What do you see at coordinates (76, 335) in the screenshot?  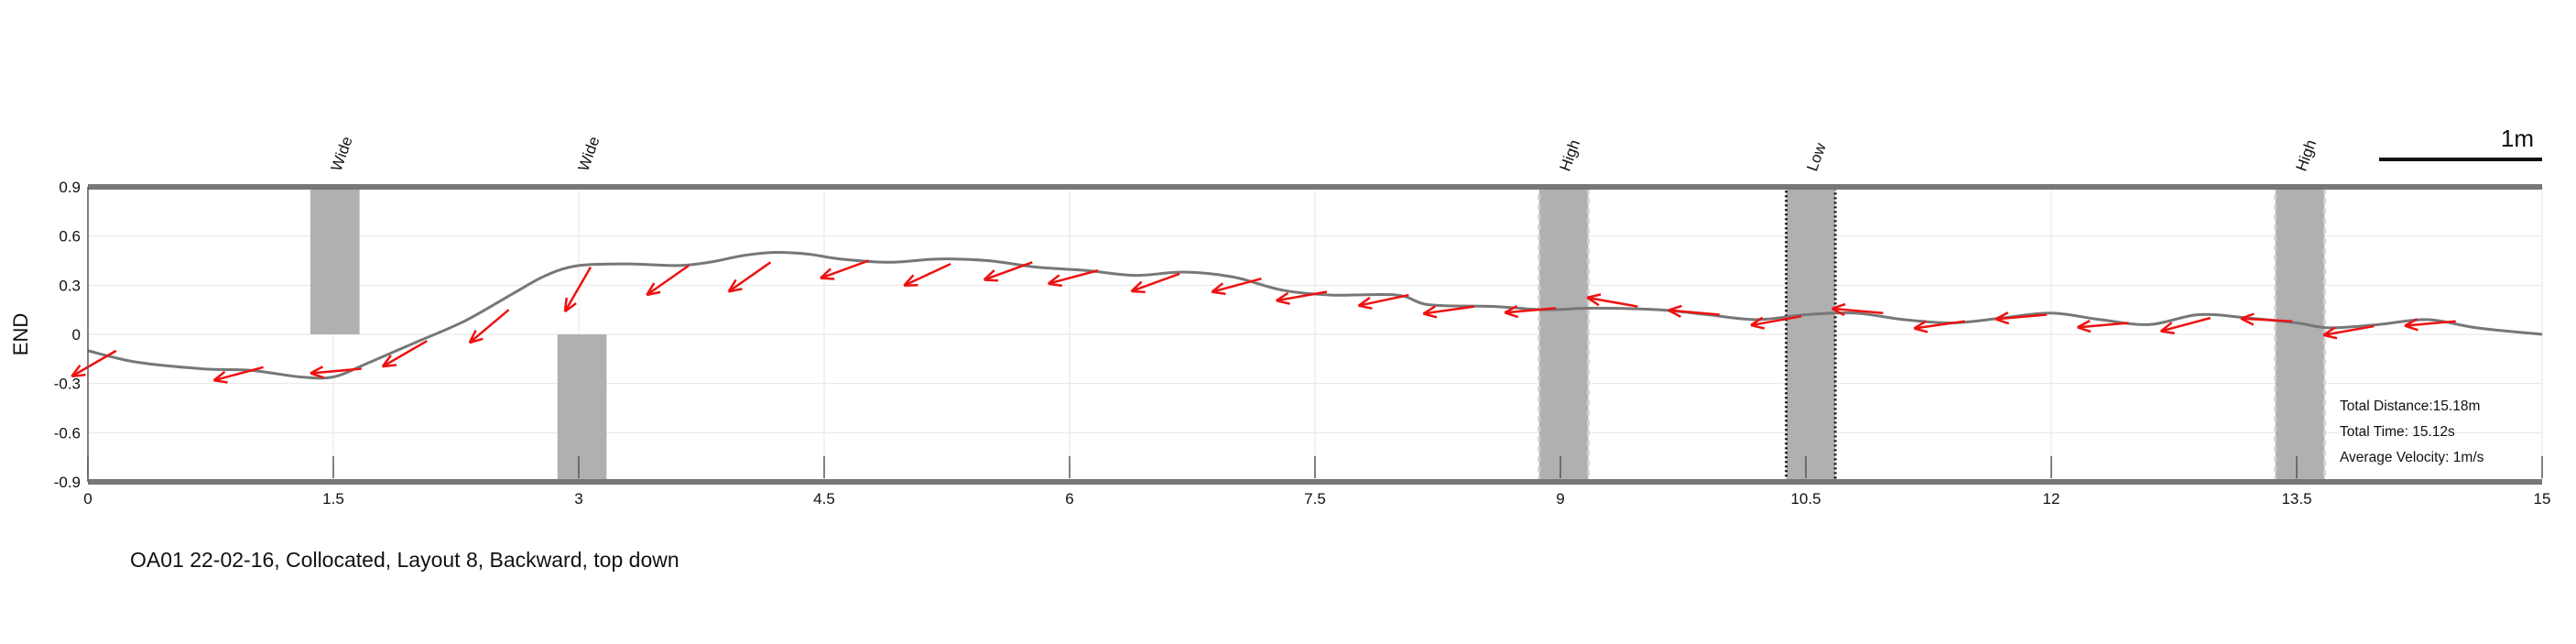 I see `y-tick-label: 0` at bounding box center [76, 335].